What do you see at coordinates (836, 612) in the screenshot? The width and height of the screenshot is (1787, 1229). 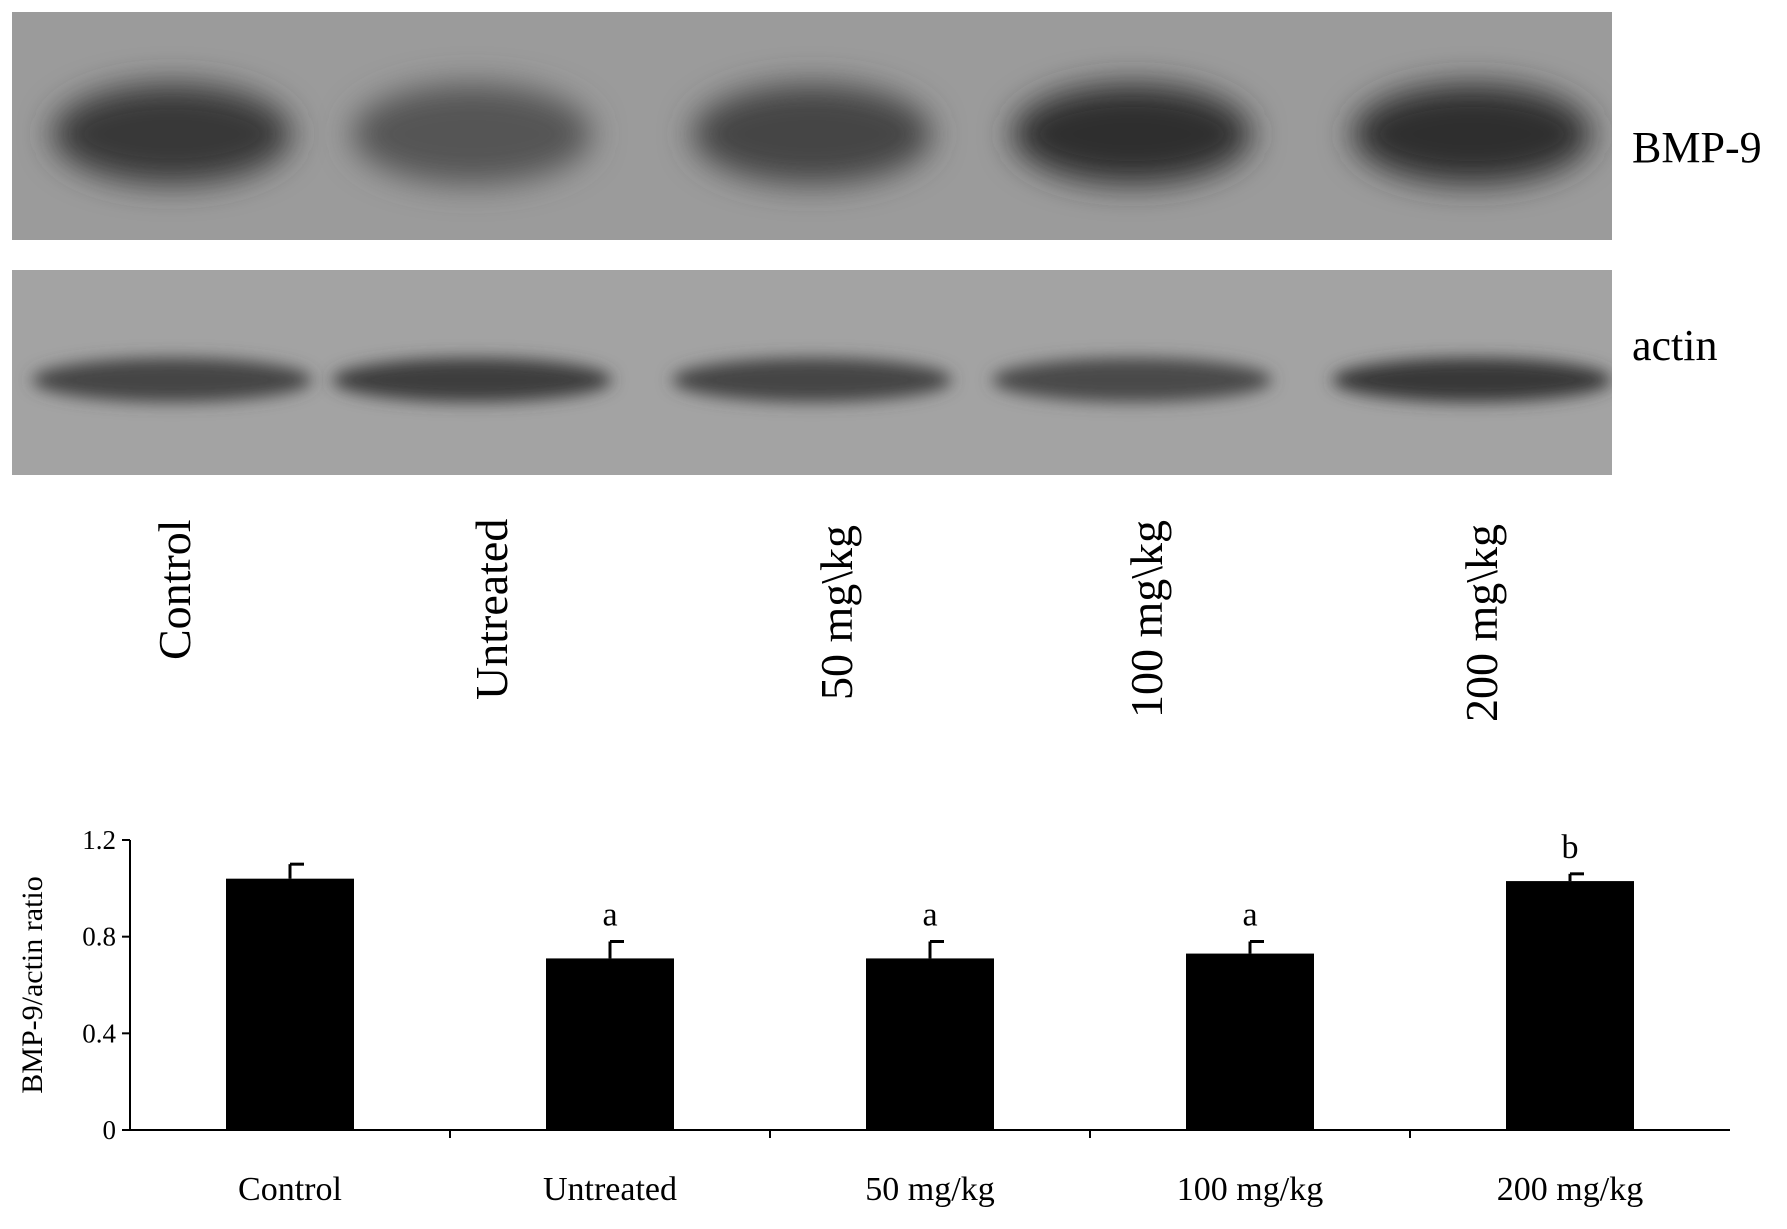 I see `lane-label-50: 50 mg\kg` at bounding box center [836, 612].